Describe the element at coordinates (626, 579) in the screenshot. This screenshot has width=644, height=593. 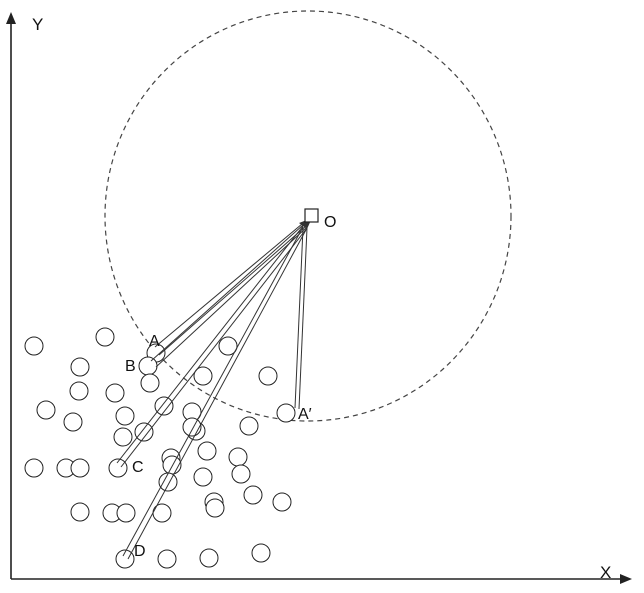
I see `x-axis-arrow-icon` at that location.